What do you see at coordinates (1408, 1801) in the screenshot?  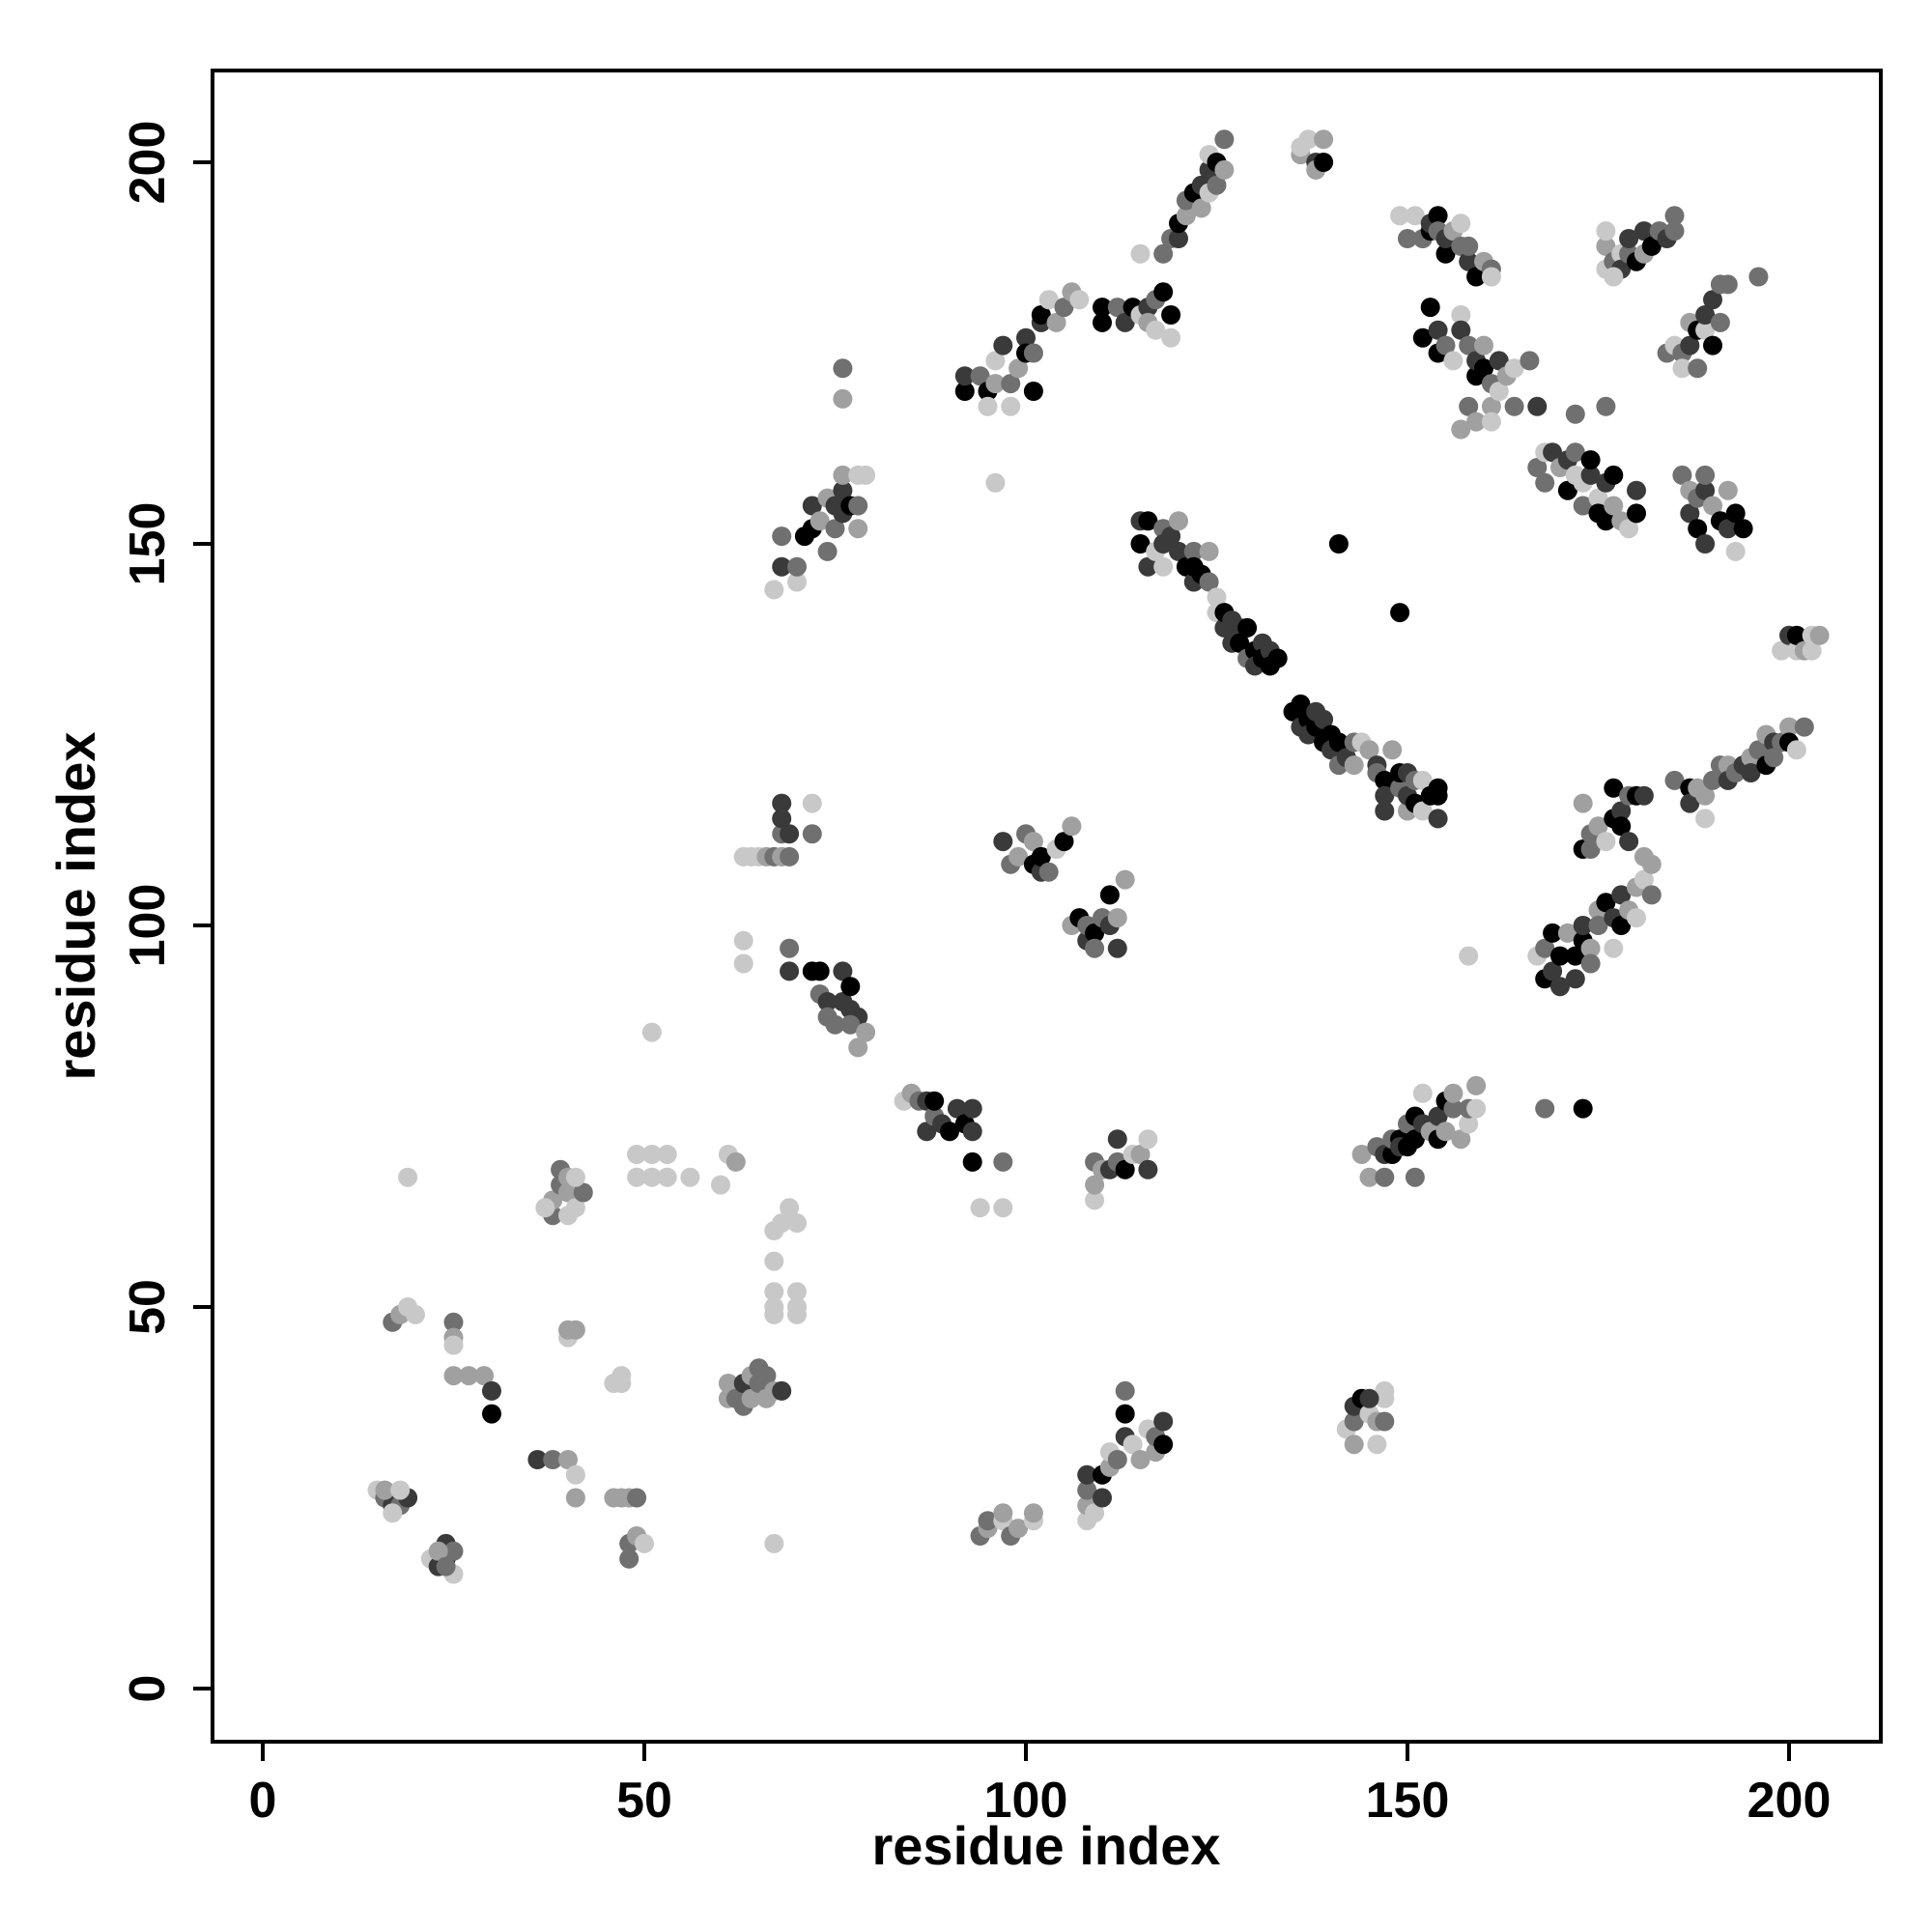 I see `x-tick-label: 150` at bounding box center [1408, 1801].